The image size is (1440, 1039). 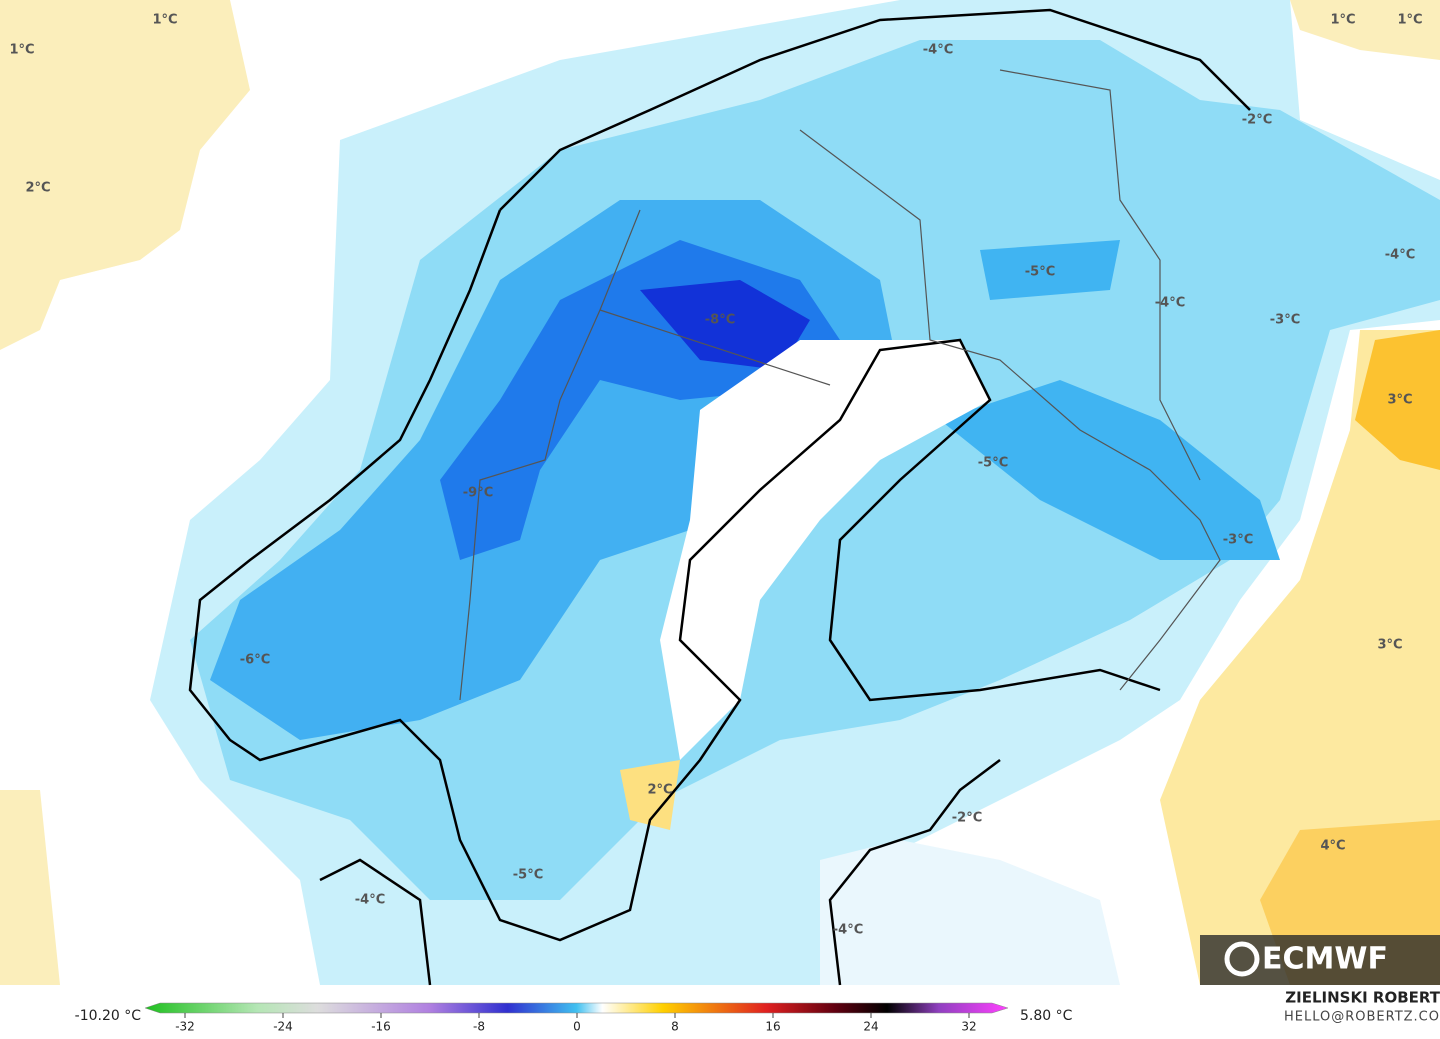 I want to click on colorbar-tick-label: 32, so click(x=968, y=1027).